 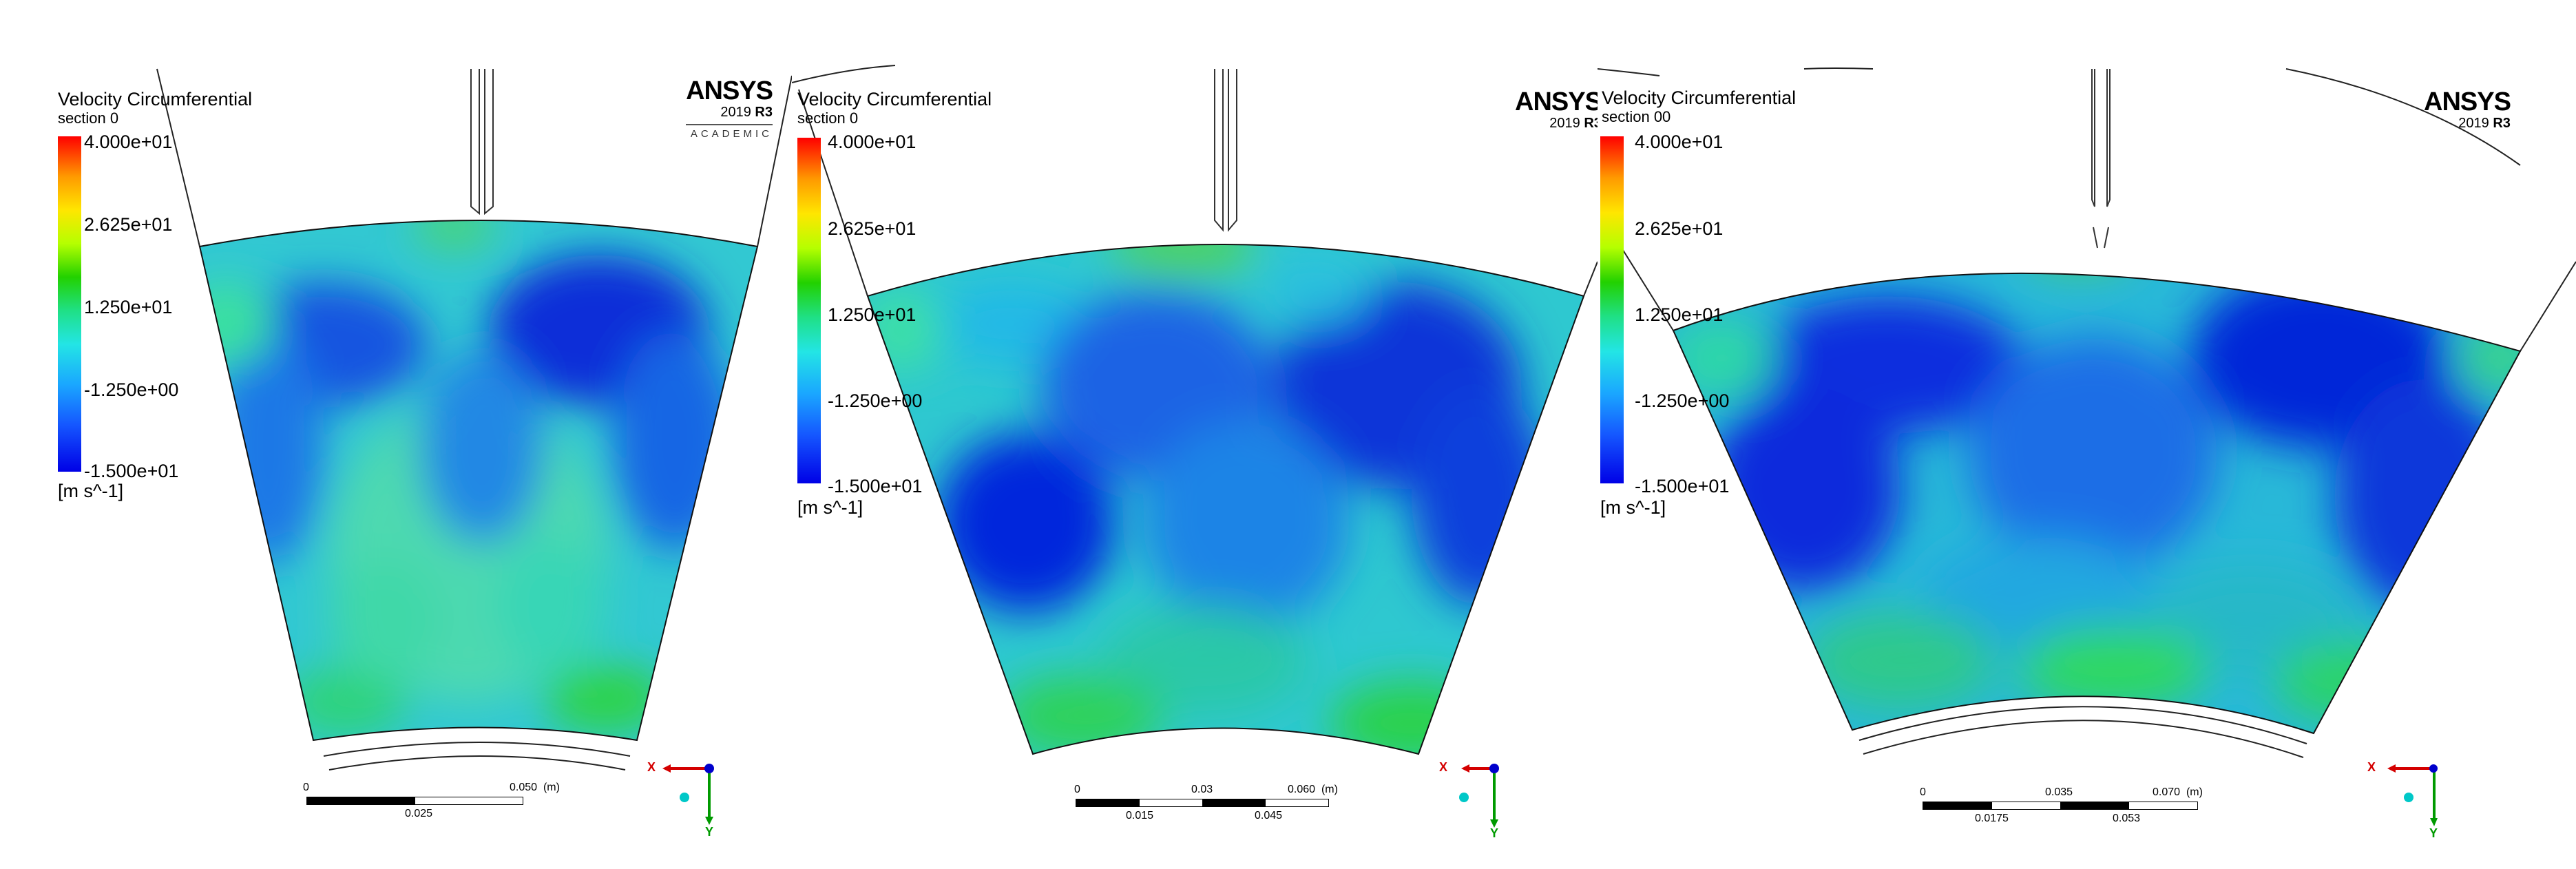 What do you see at coordinates (729, 132) in the screenshot?
I see `logo-edition: ACADEMIC` at bounding box center [729, 132].